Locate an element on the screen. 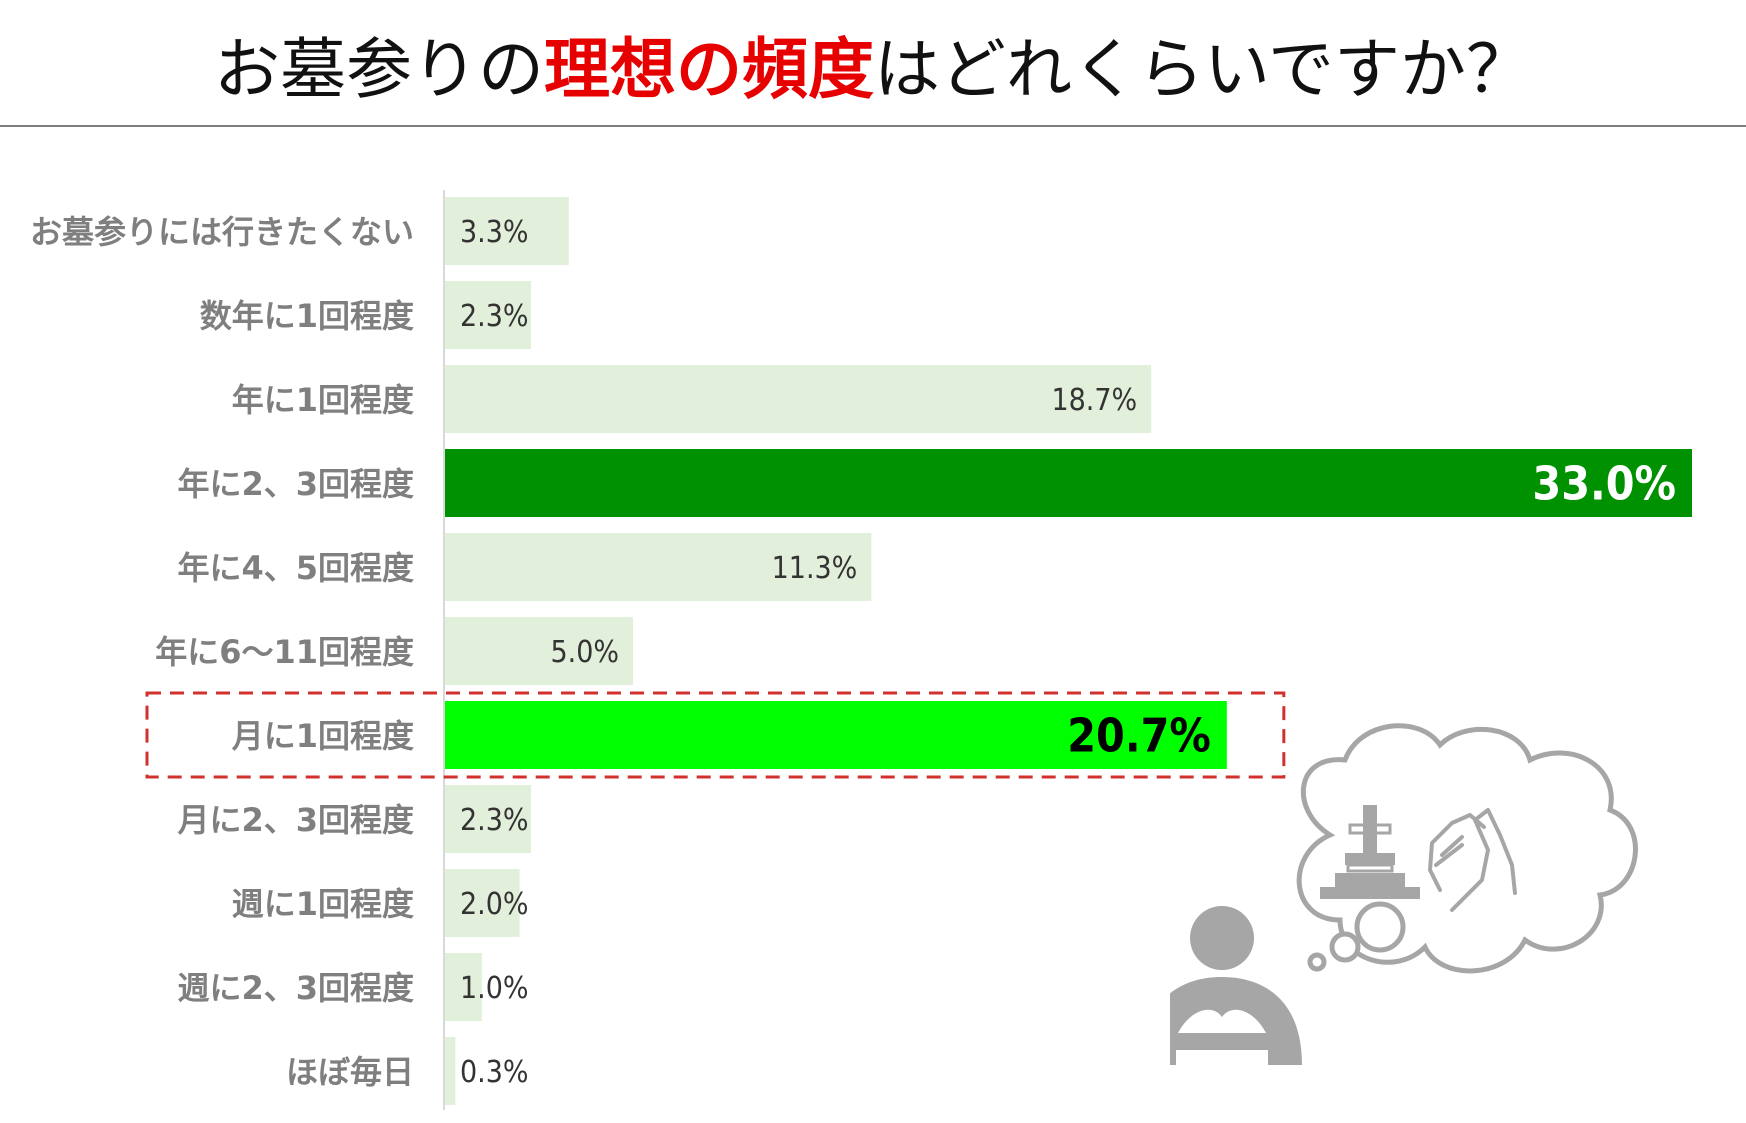 The image size is (1746, 1123). page-title: お墓参りの理想の頻度はどれくらいですか？ is located at coordinates (873, 70).